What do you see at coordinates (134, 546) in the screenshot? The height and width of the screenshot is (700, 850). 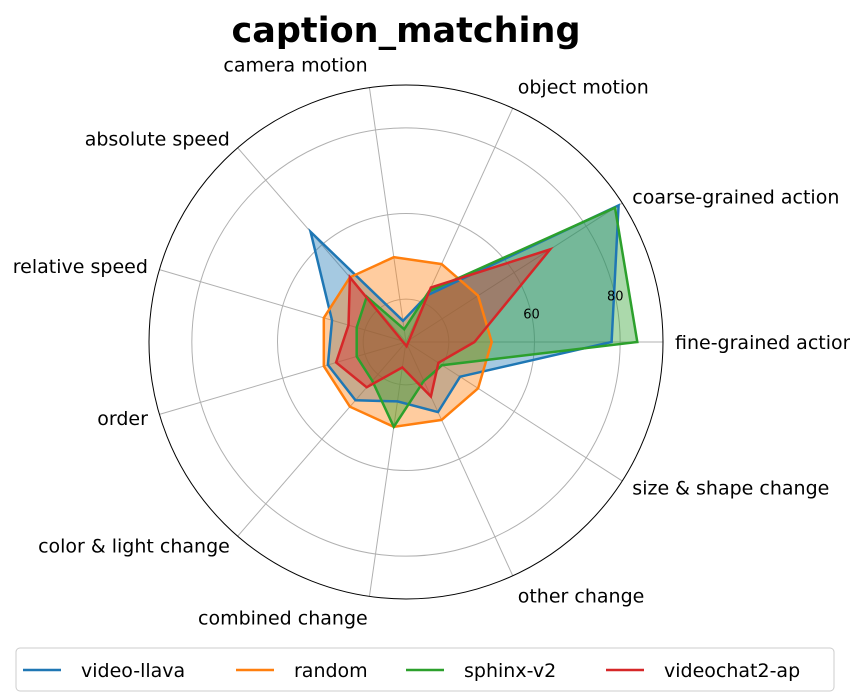 I see `axis-label: color & light change` at bounding box center [134, 546].